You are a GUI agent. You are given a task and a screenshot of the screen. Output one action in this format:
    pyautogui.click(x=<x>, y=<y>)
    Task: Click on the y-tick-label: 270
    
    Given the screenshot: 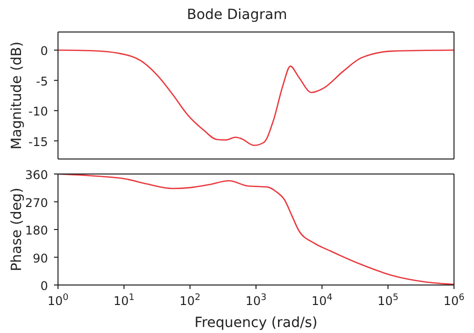 What is the action you would take?
    pyautogui.click(x=36, y=203)
    